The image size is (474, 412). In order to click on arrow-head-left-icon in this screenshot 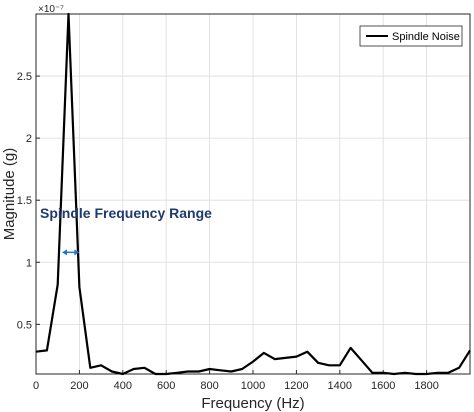, I will do `click(64, 252)`.